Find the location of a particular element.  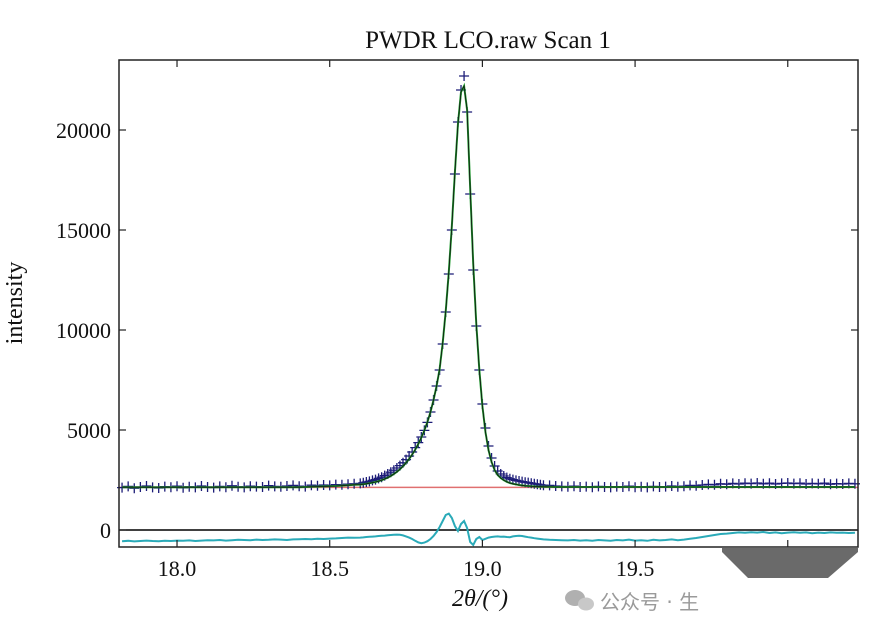

x-tick-label: 19.0 is located at coordinates (482, 568).